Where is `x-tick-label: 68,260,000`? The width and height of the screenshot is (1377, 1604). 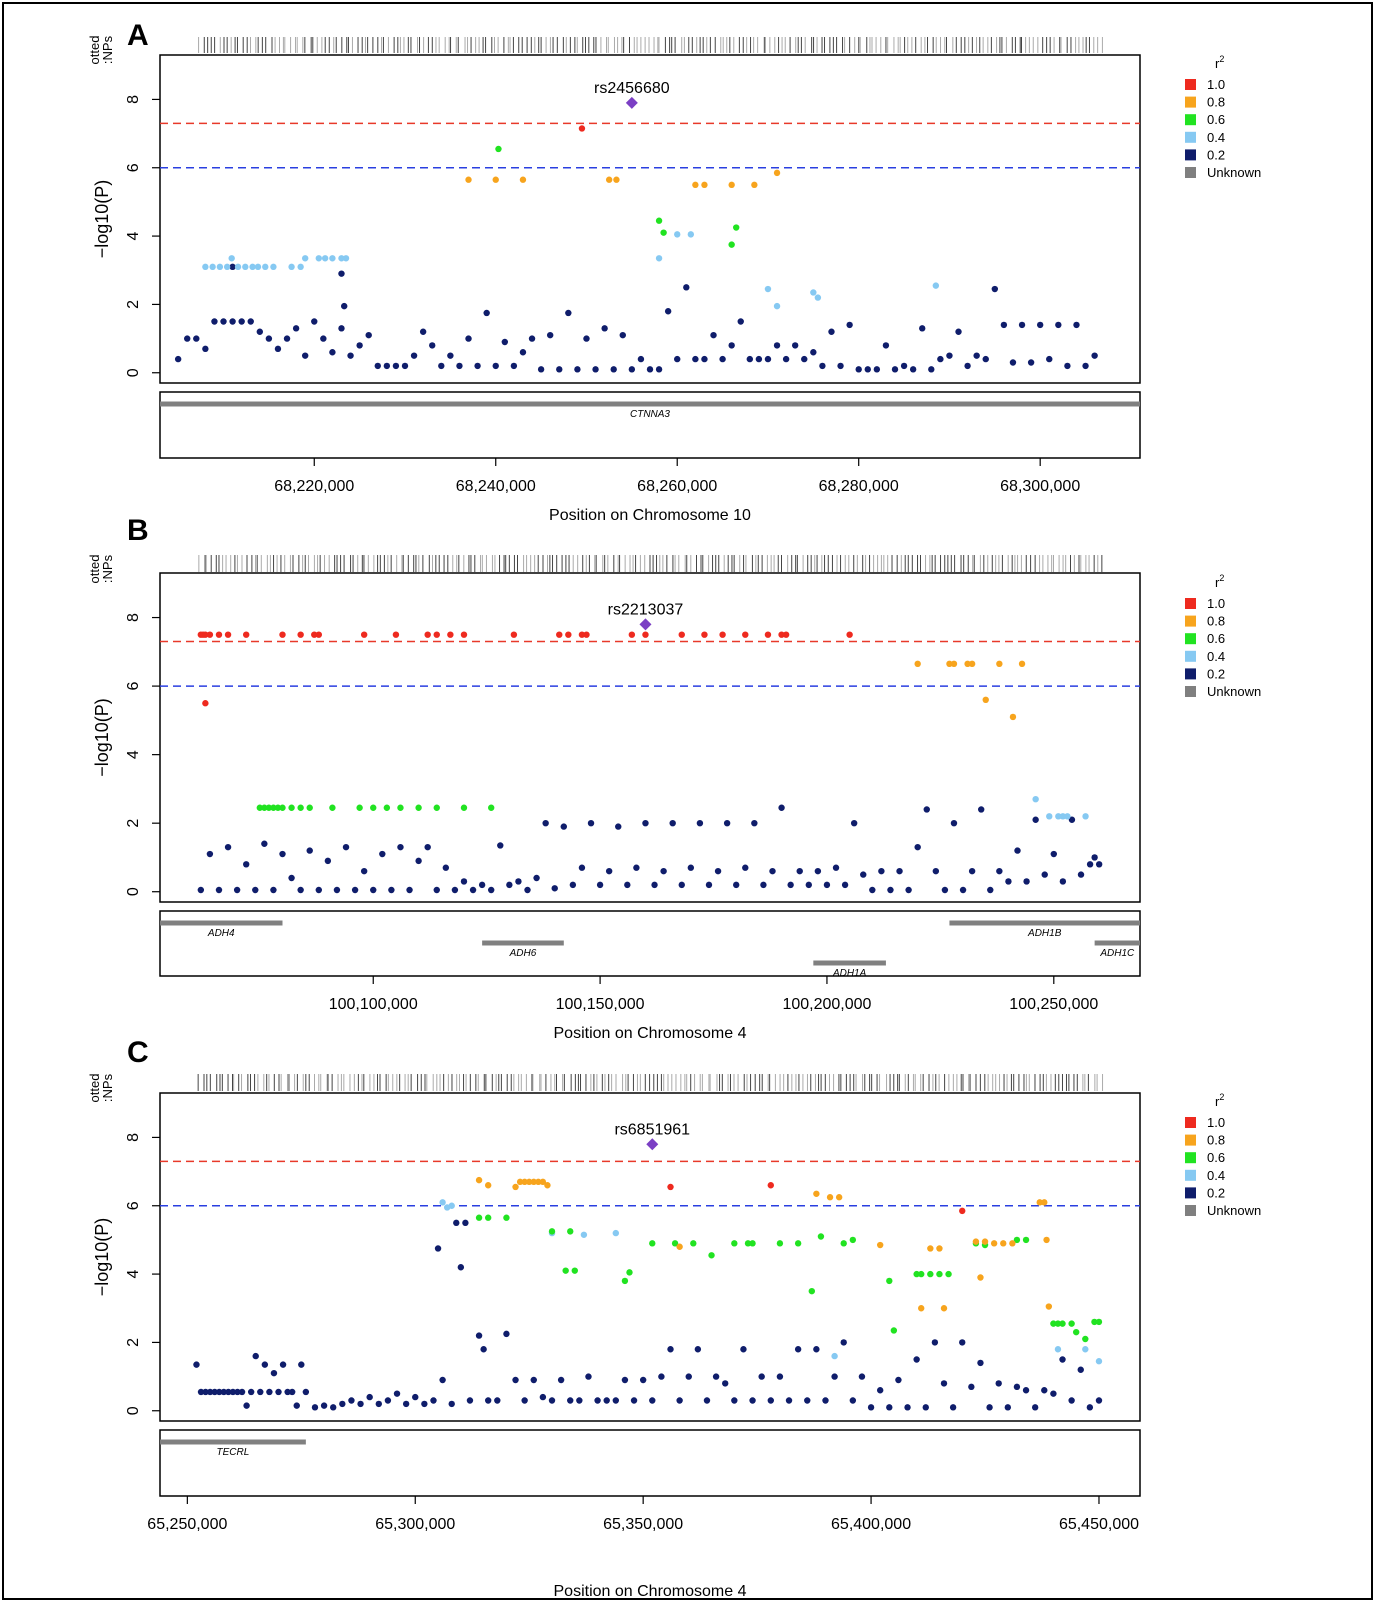 x-tick-label: 68,260,000 is located at coordinates (677, 486).